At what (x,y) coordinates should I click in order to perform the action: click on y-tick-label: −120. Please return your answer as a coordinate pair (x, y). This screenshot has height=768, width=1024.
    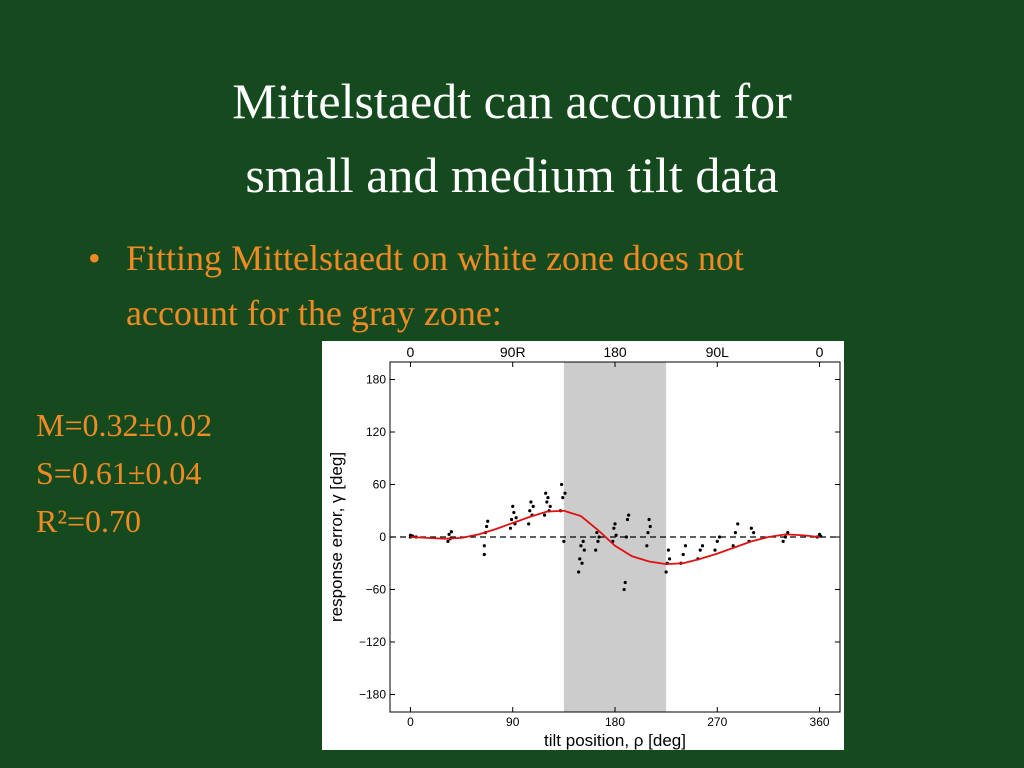
    Looking at the image, I should click on (372, 642).